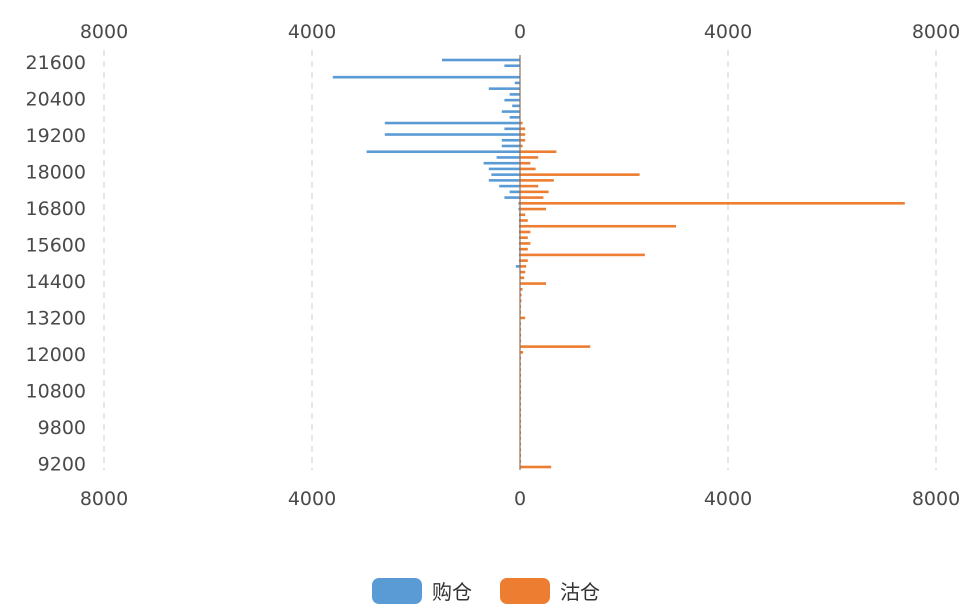 This screenshot has width=972, height=608. Describe the element at coordinates (452, 592) in the screenshot. I see `legend-label-buy: 购仓` at that location.